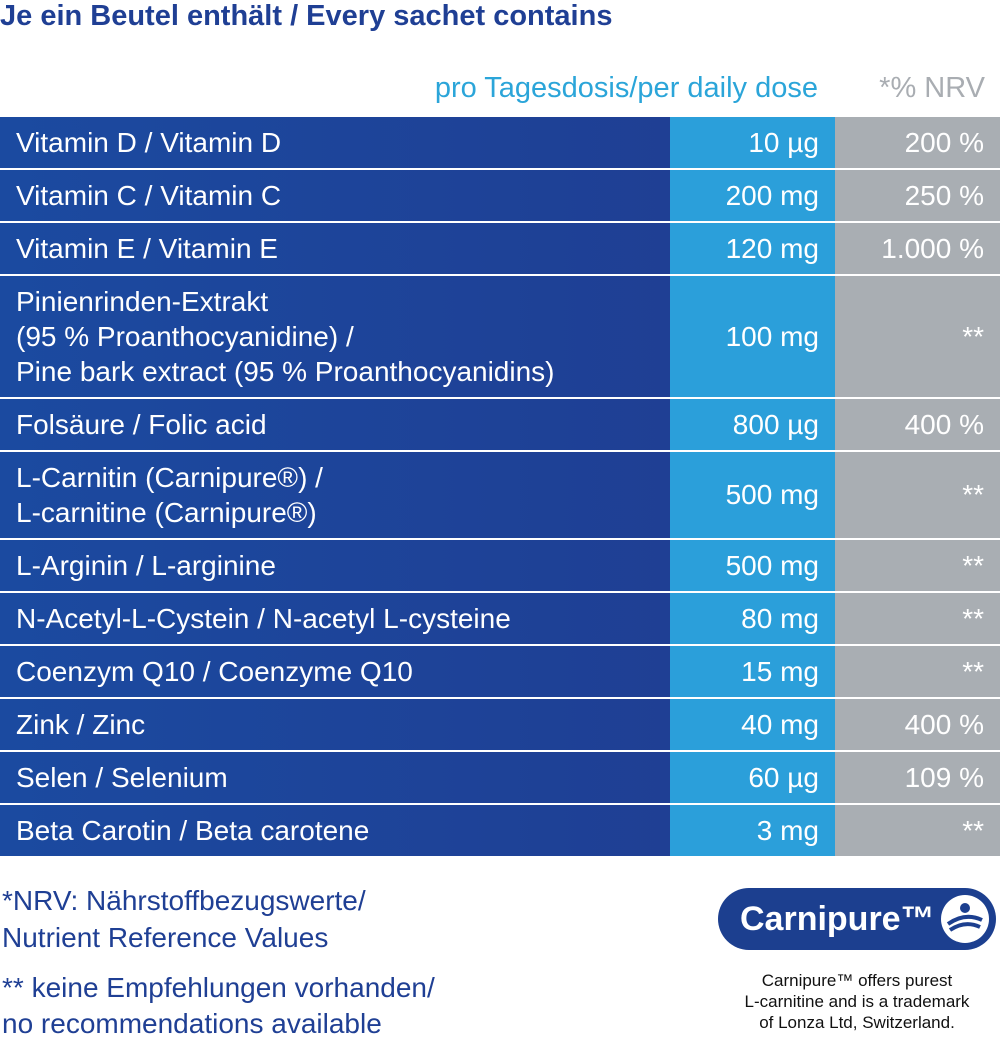  What do you see at coordinates (149, 142) in the screenshot?
I see `name-line: Vitamin D / Vitamin D` at bounding box center [149, 142].